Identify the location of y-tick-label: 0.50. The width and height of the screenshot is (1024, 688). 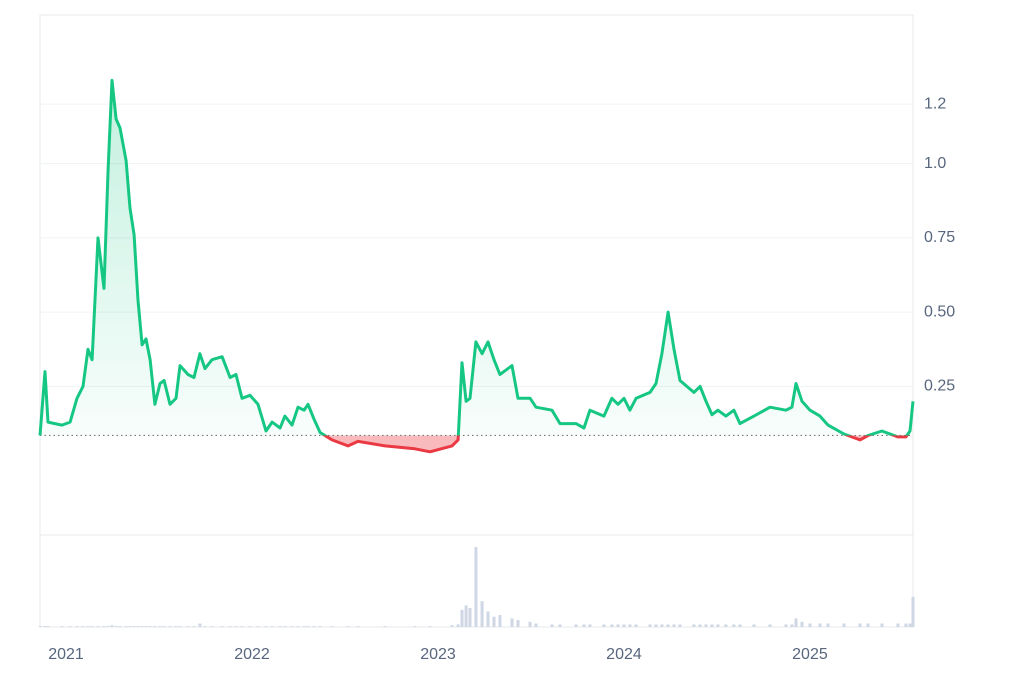
(939, 311).